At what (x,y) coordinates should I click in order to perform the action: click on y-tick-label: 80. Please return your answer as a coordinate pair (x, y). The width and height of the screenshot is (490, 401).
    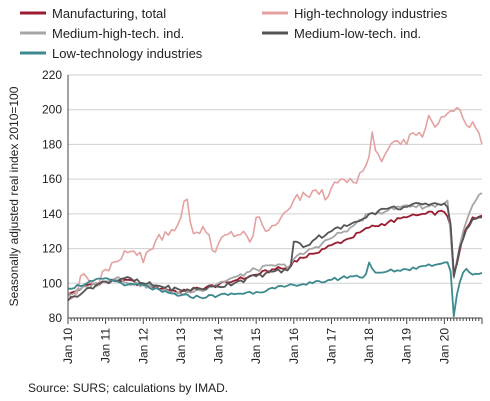
    Looking at the image, I should click on (56, 318).